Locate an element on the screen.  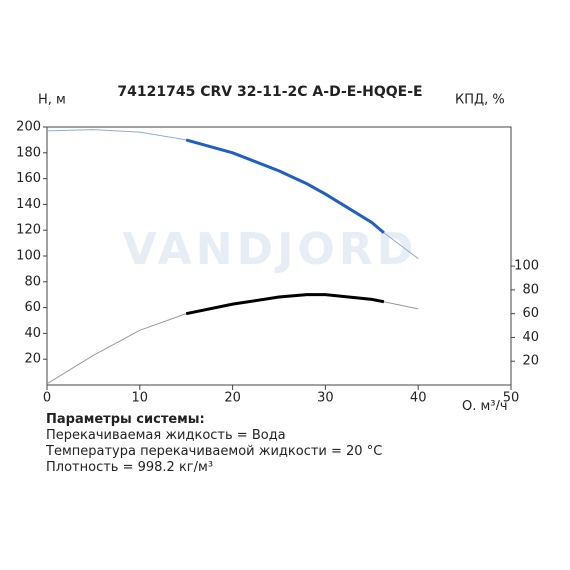
x-tick-label: 40 is located at coordinates (418, 398).